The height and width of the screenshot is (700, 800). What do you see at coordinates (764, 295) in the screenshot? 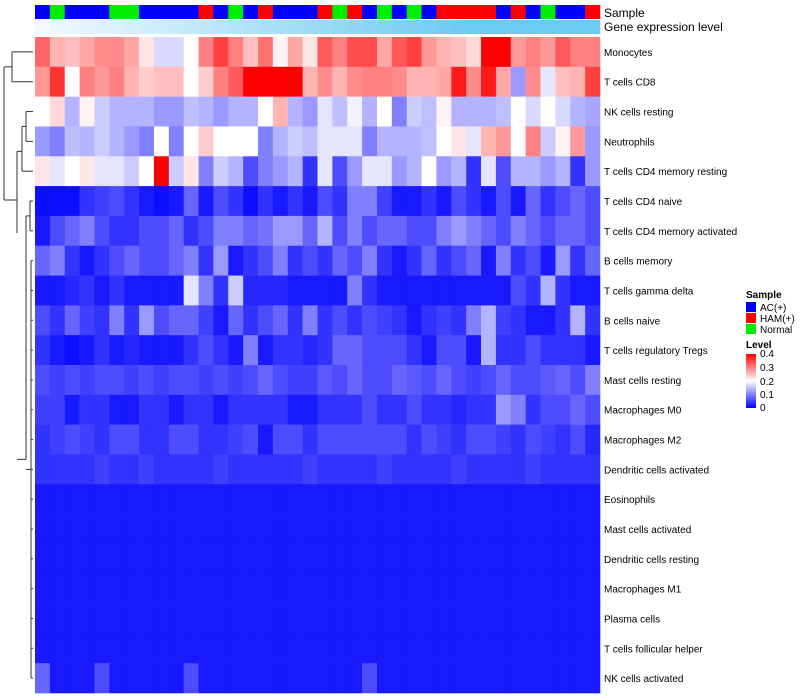
I see `legend-sample-title: Sample` at bounding box center [764, 295].